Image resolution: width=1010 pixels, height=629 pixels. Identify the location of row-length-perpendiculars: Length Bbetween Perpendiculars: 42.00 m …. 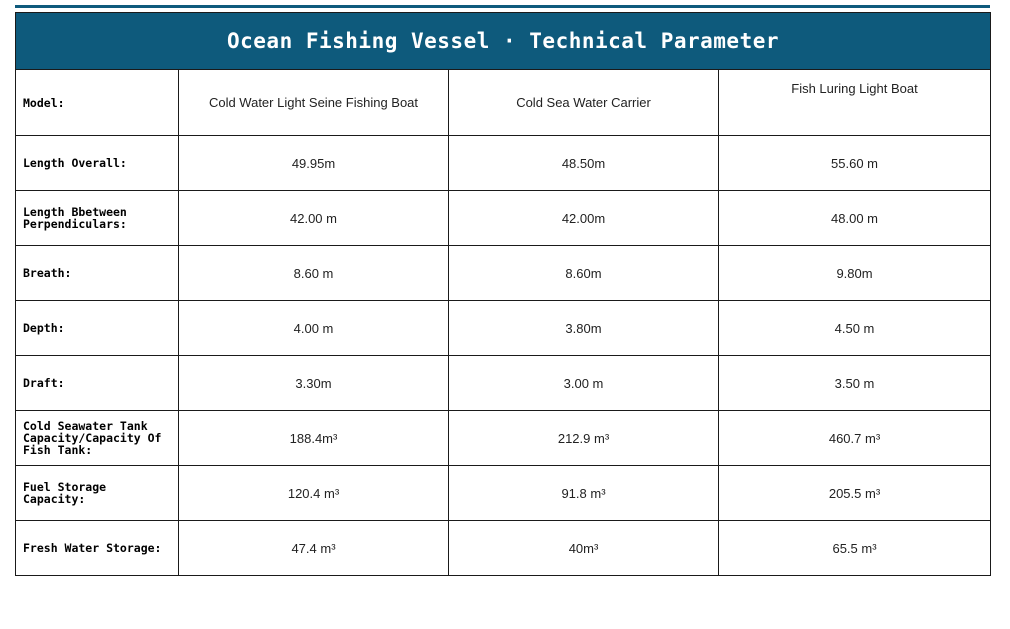
(503, 218).